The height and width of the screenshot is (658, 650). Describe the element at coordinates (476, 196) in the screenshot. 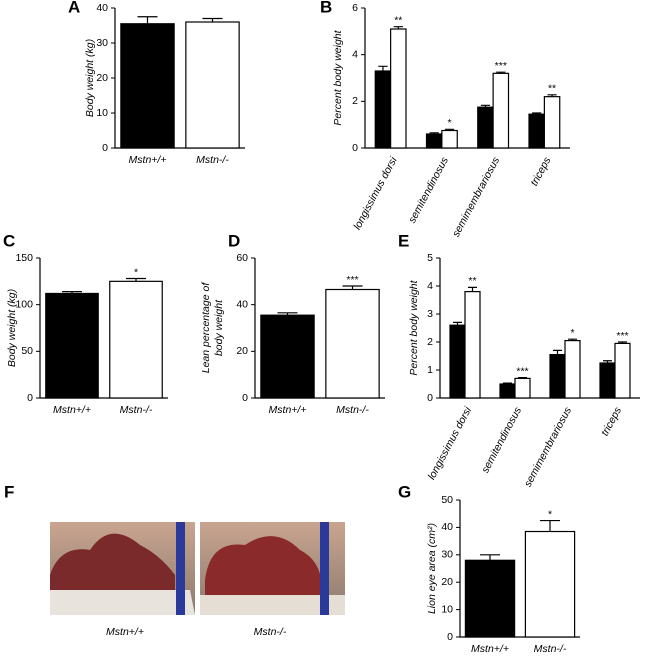

I see `x-tick-label: semimembrariosus` at that location.